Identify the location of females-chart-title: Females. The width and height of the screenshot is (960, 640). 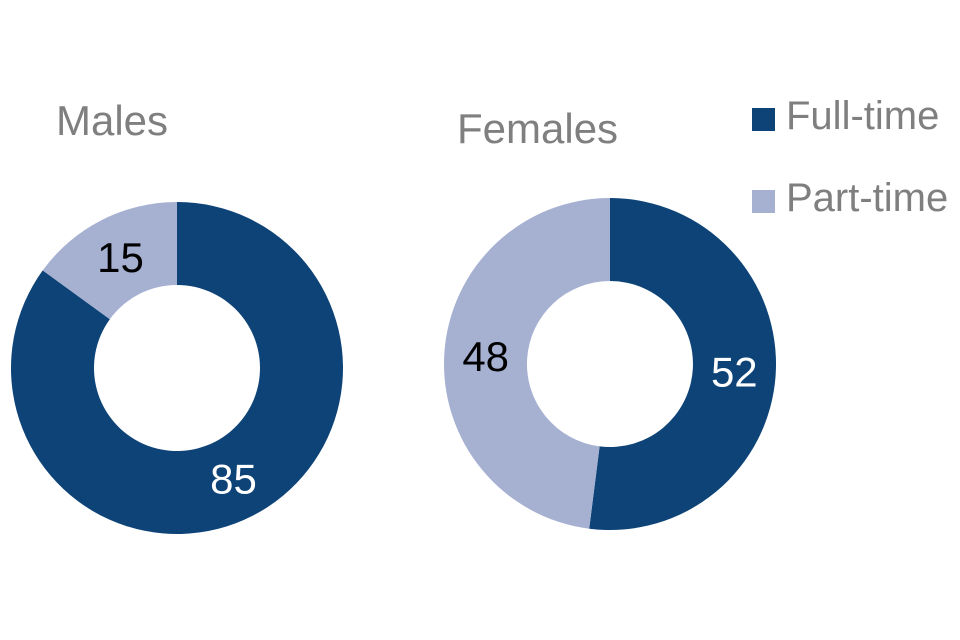
(538, 128).